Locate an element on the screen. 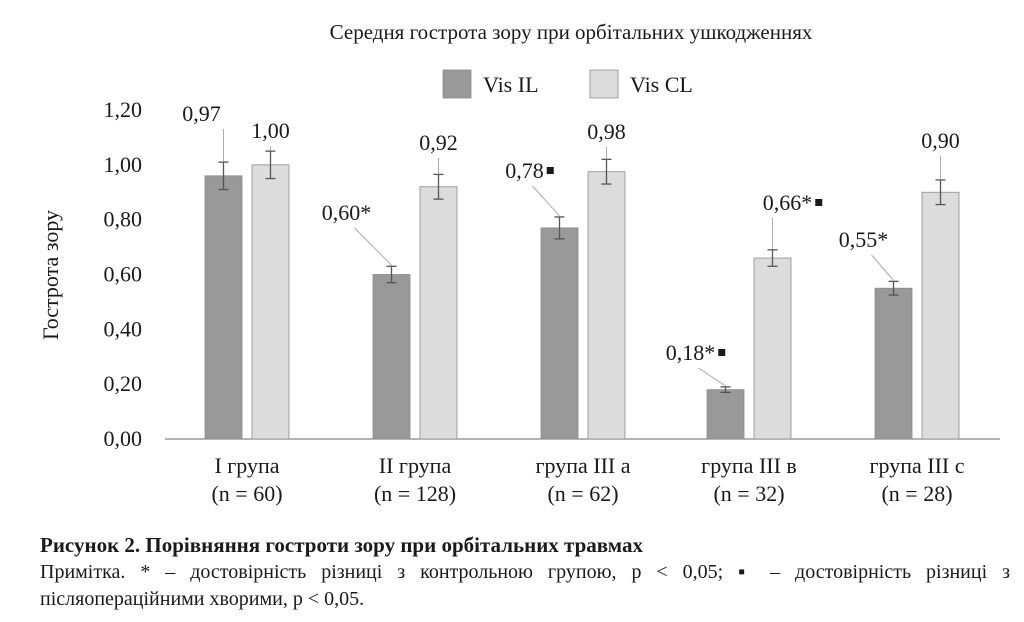 This screenshot has height=622, width=1024. x-tick-sublabel: (n = 28) is located at coordinates (916, 493).